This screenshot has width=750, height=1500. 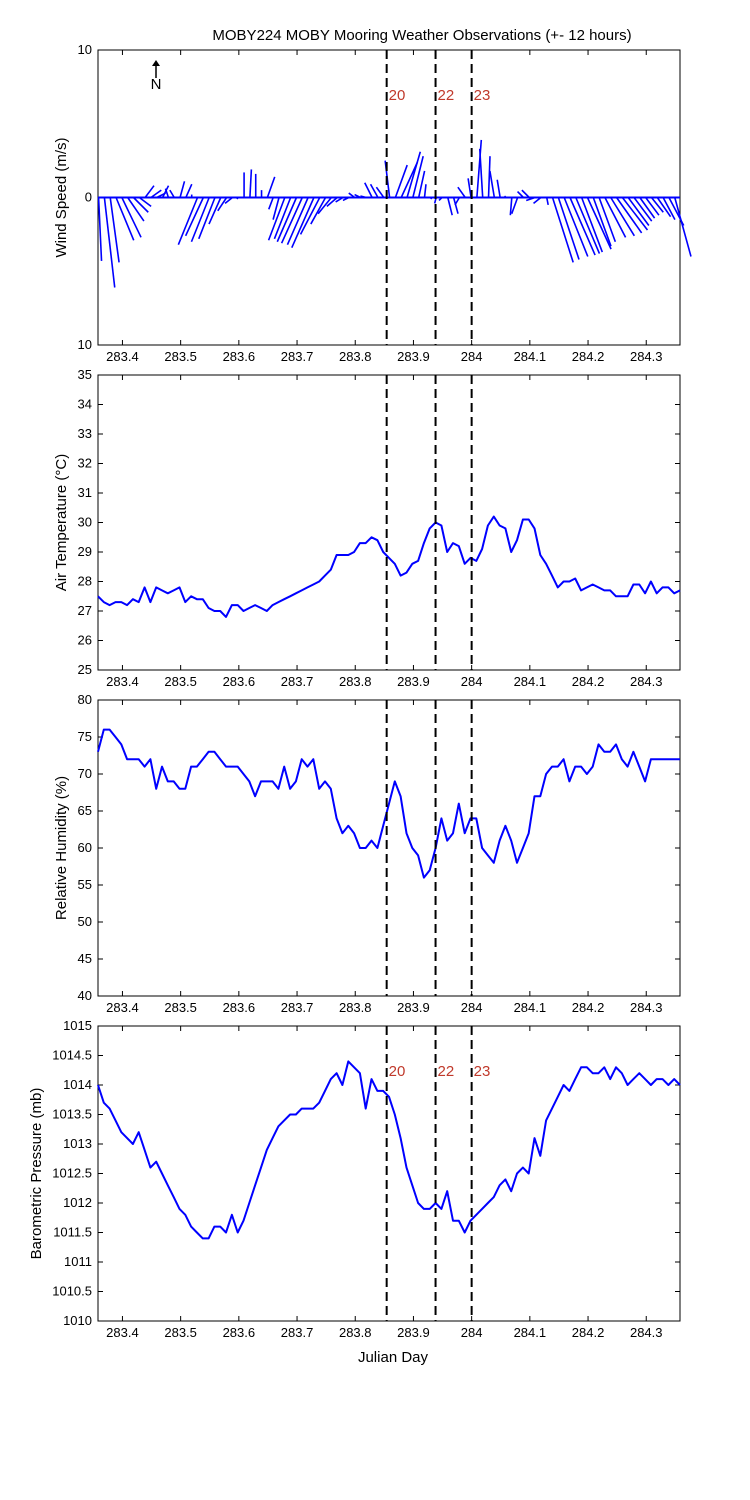 I want to click on y-tick-label: 55, so click(x=85, y=884).